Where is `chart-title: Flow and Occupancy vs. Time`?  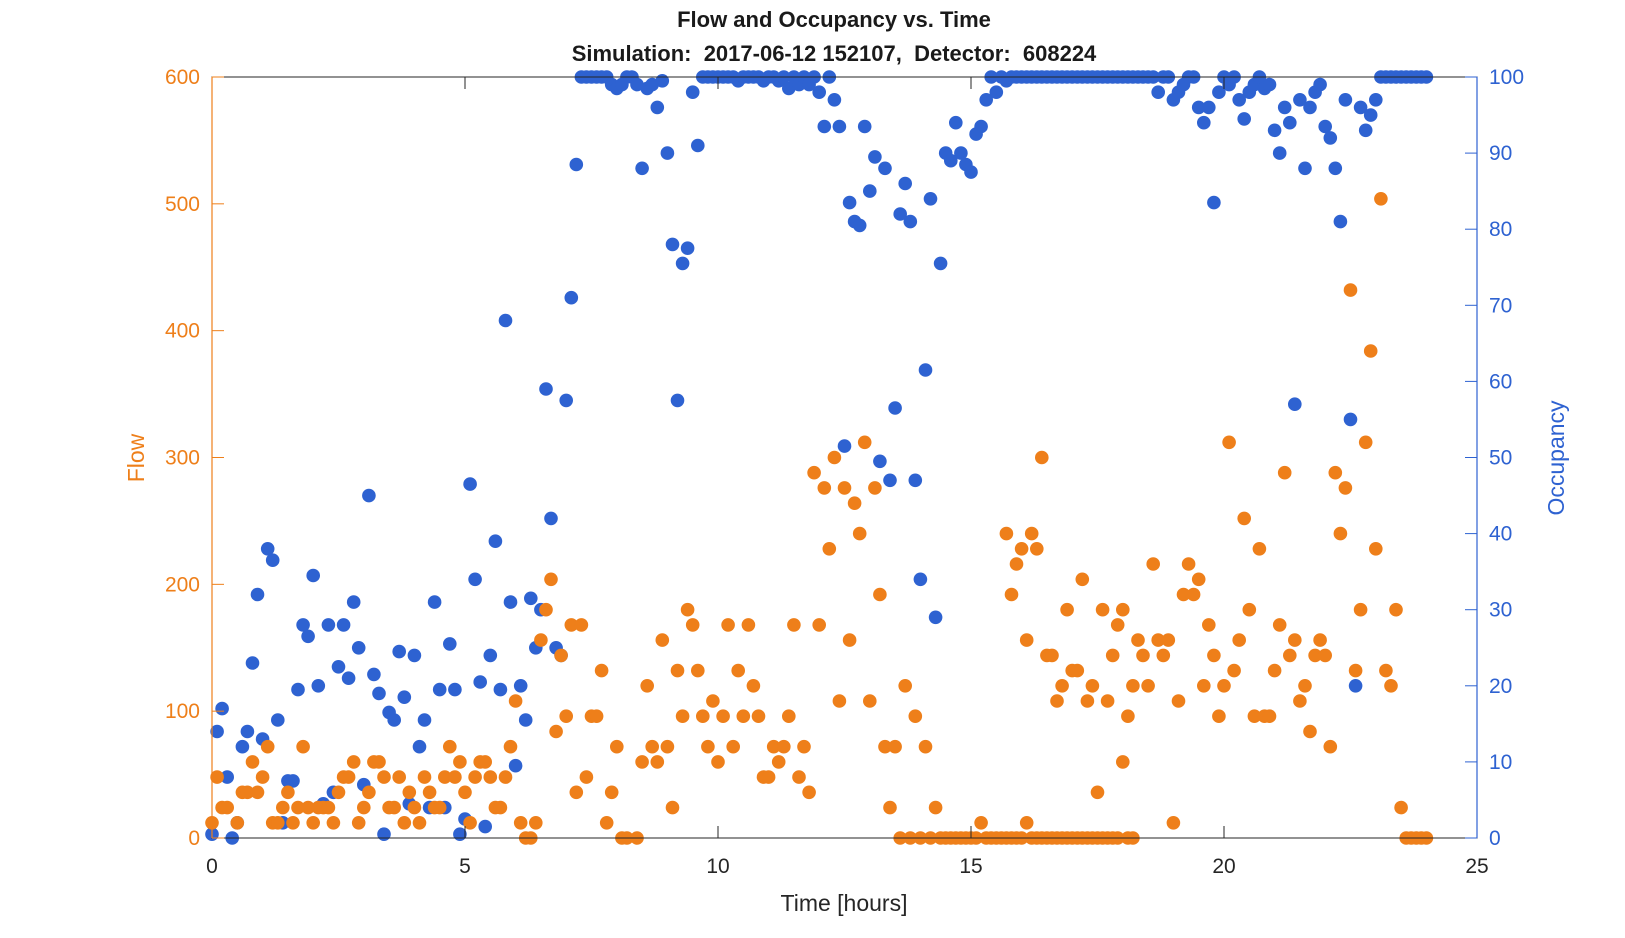
chart-title: Flow and Occupancy vs. Time is located at coordinates (834, 19).